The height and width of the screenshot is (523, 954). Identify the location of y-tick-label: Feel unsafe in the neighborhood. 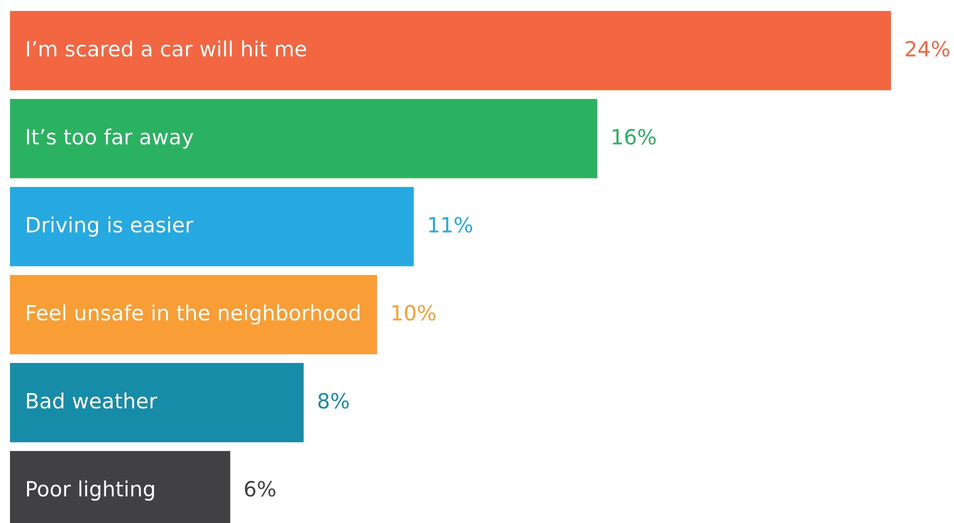
(193, 314).